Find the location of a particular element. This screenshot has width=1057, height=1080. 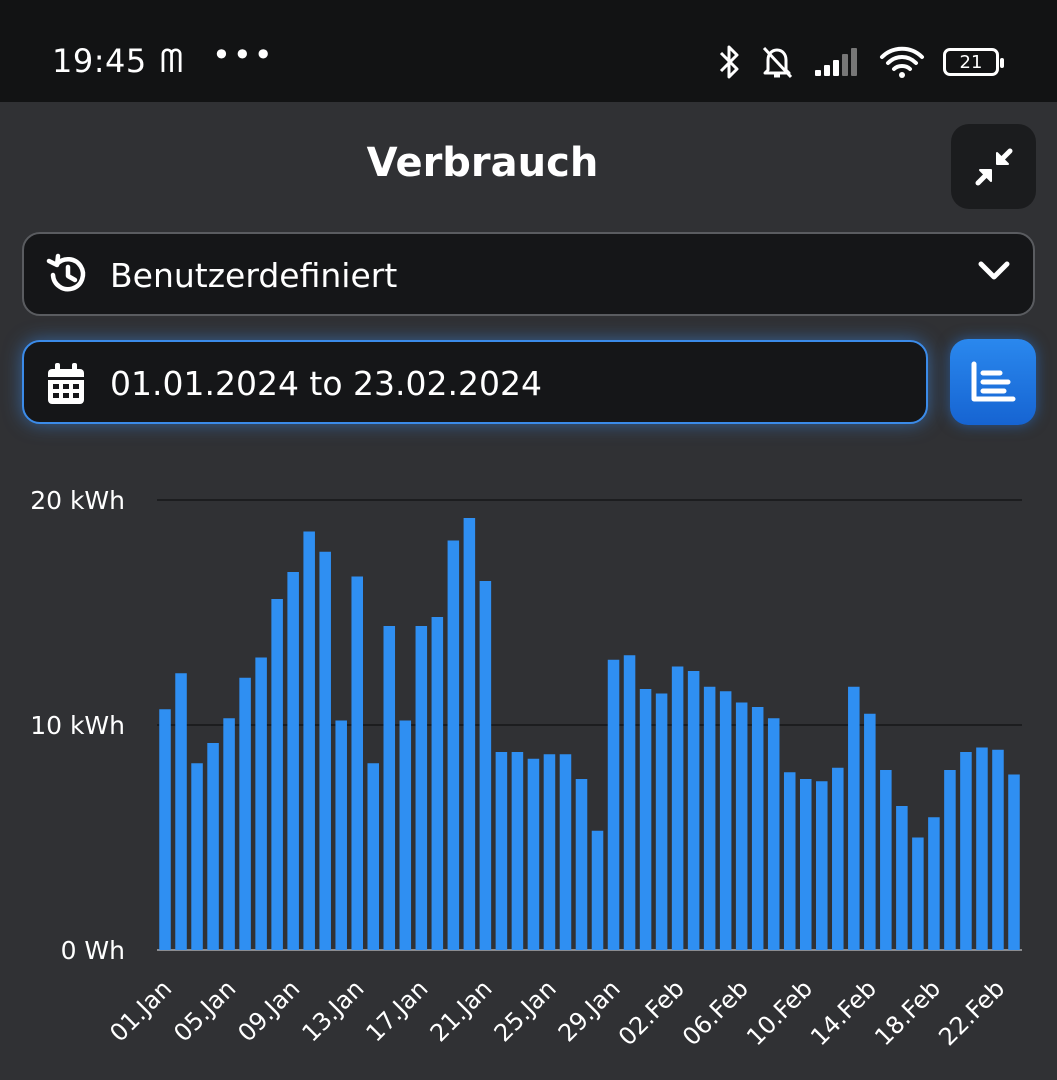

wifi-icon is located at coordinates (902, 62).